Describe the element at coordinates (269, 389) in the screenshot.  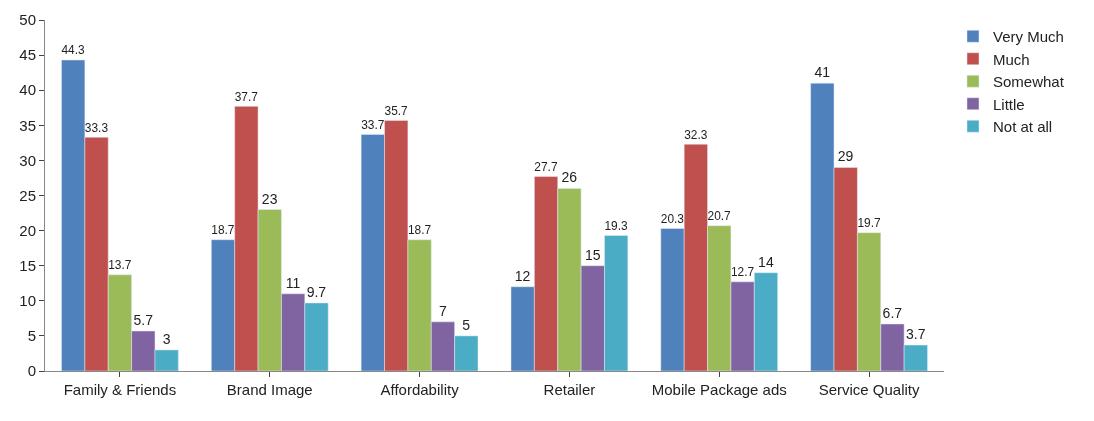
I see `x-tick-label: Brand Image` at that location.